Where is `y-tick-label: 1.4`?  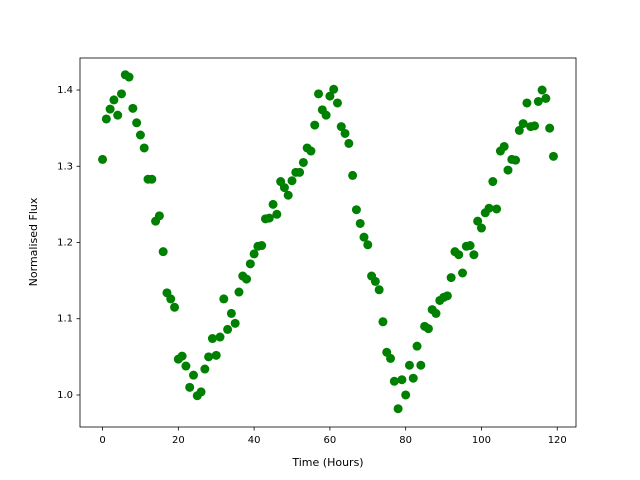
y-tick-label: 1.4 is located at coordinates (65, 90).